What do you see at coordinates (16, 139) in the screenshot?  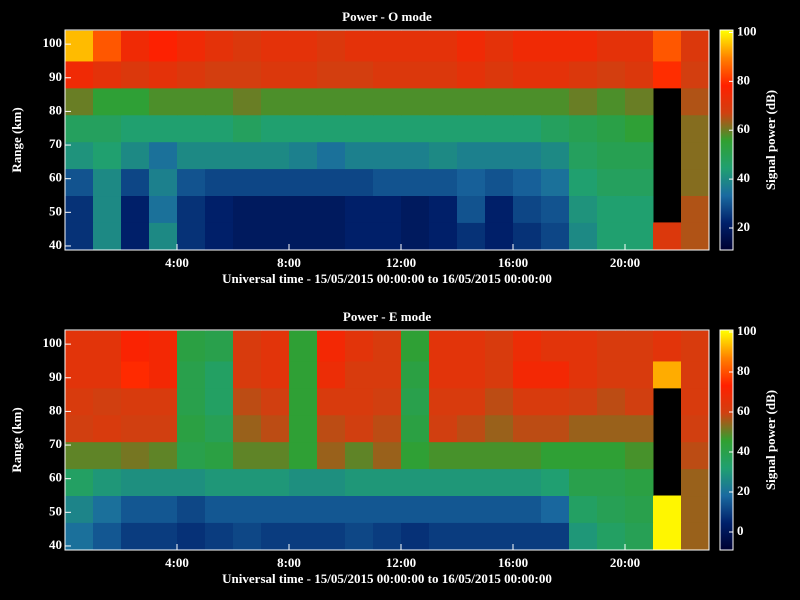 I see `y-axis-label: Range (km)` at bounding box center [16, 139].